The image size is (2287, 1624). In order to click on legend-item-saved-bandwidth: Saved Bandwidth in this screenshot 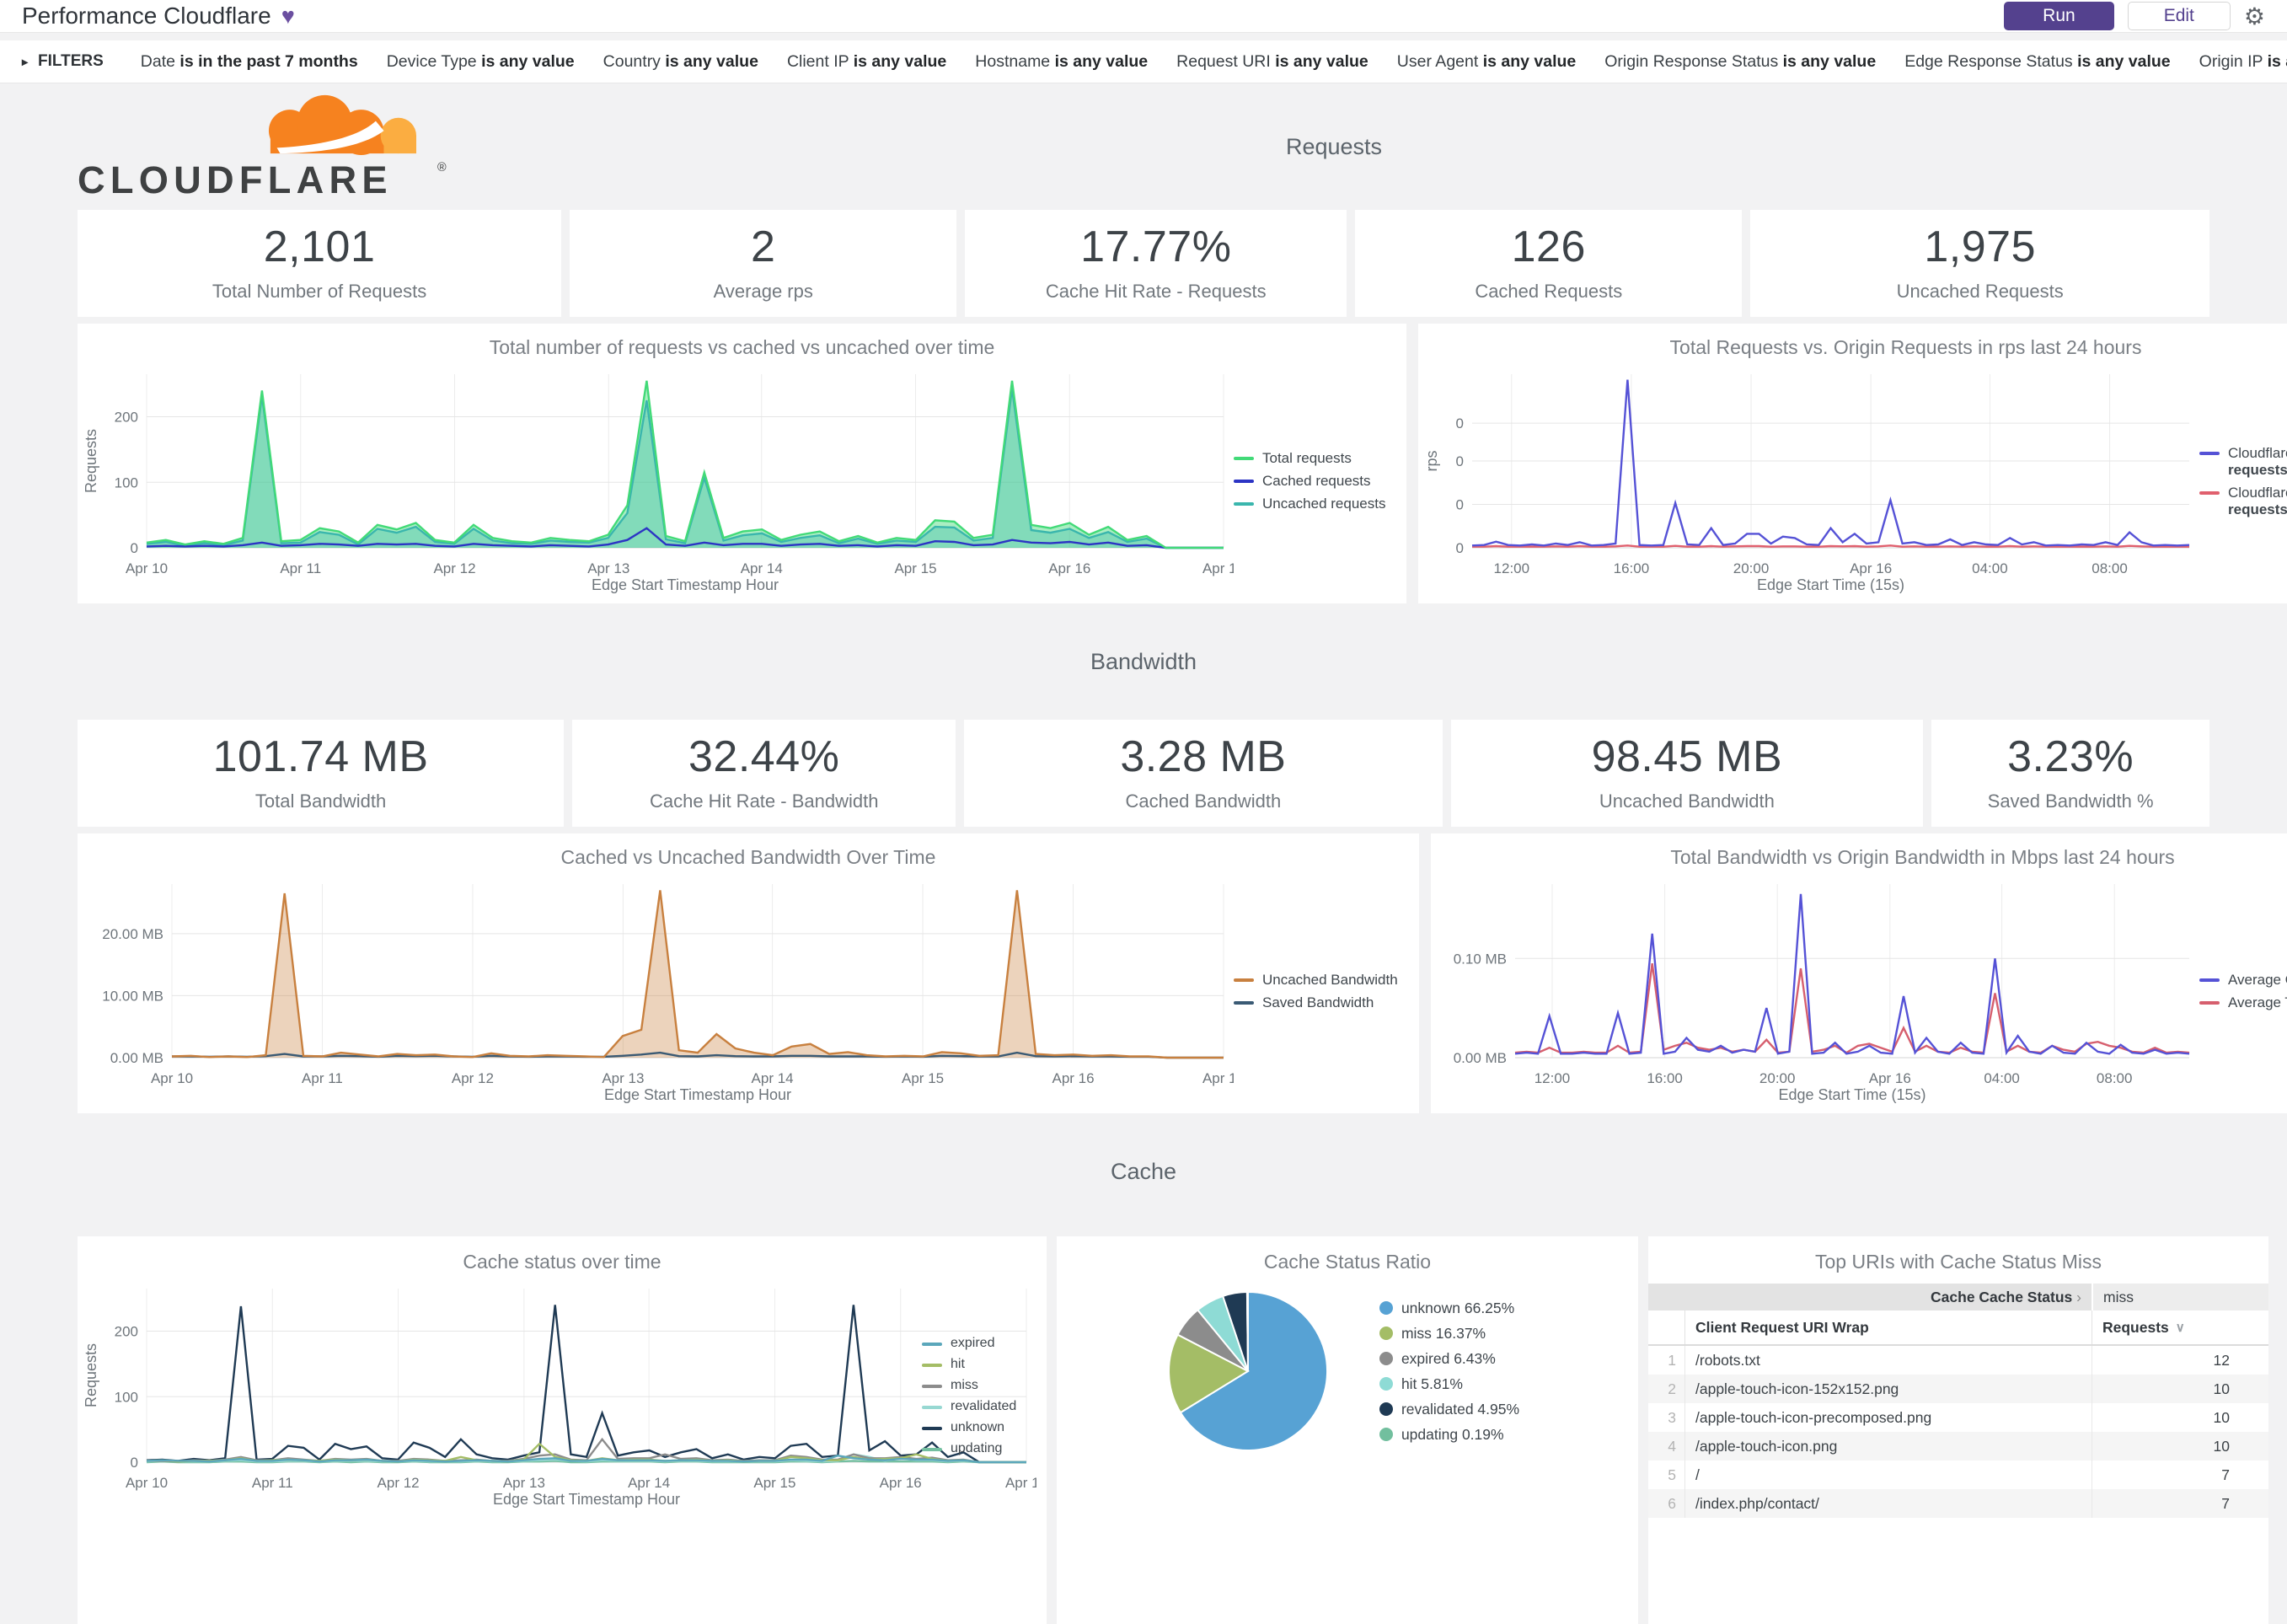, I will do `click(1321, 1002)`.